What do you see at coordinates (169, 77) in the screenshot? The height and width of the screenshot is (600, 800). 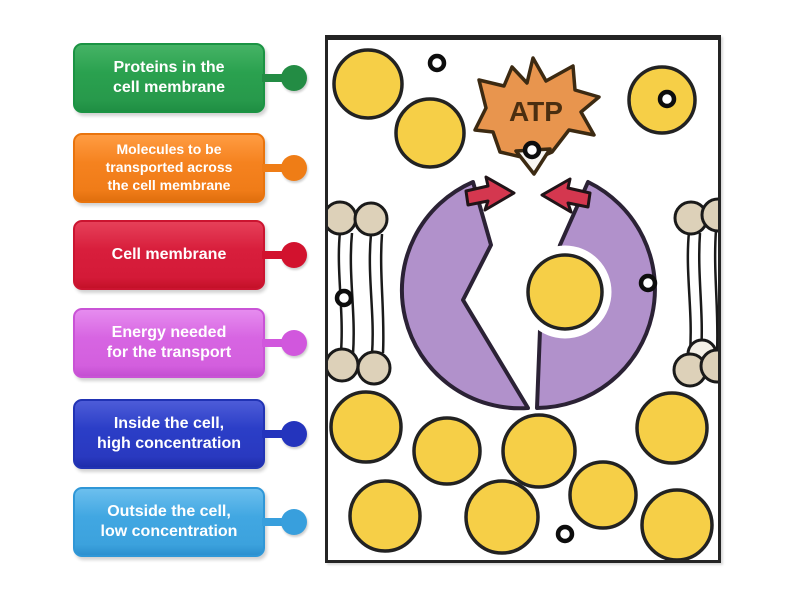 I see `label-text: Proteins in the cell membrane` at bounding box center [169, 77].